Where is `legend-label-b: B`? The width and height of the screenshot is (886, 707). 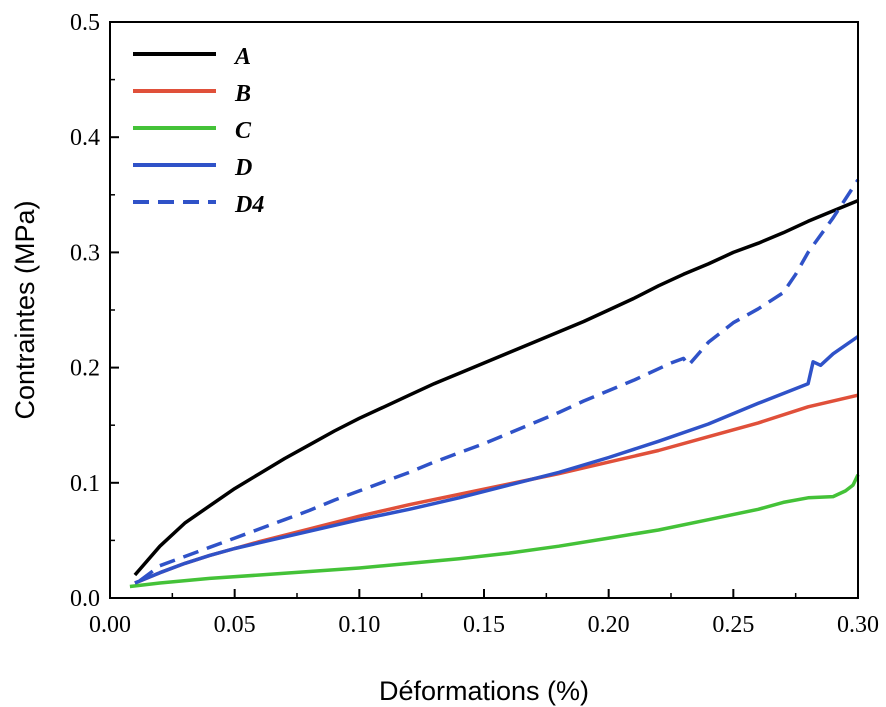
legend-label-b: B is located at coordinates (242, 94).